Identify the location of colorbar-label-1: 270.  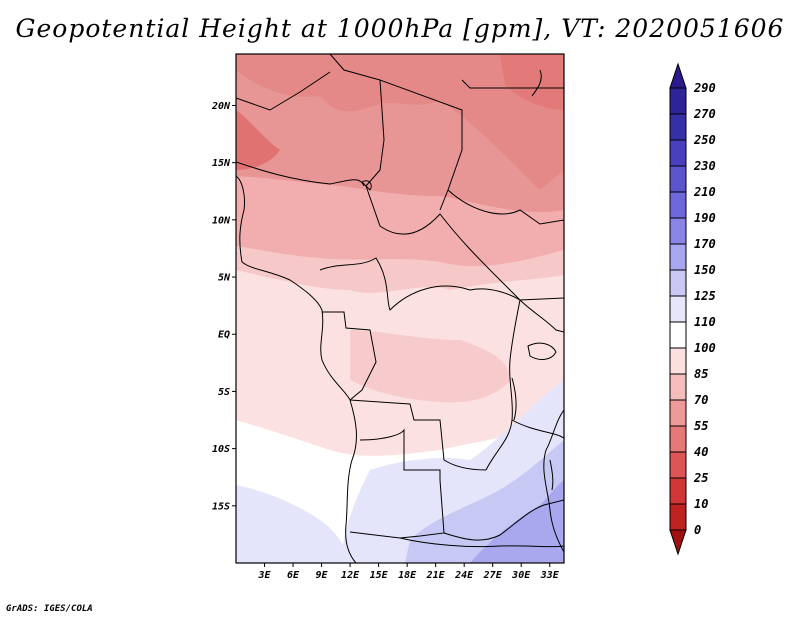
(704, 114).